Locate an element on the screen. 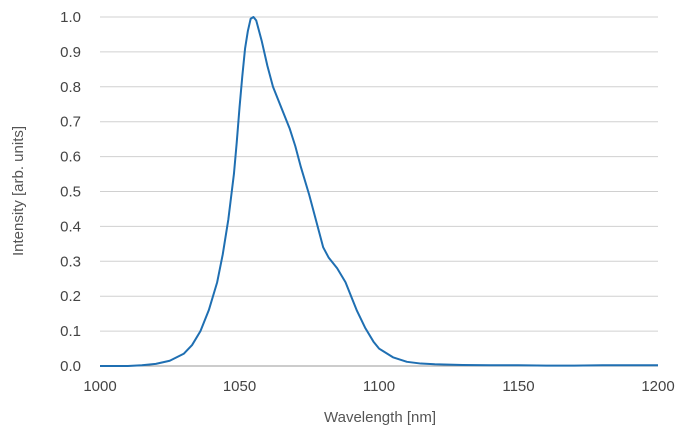 Image resolution: width=696 pixels, height=438 pixels. x-axis-tick-labels: 1000 1050 1100 1150 1200 is located at coordinates (378, 386).